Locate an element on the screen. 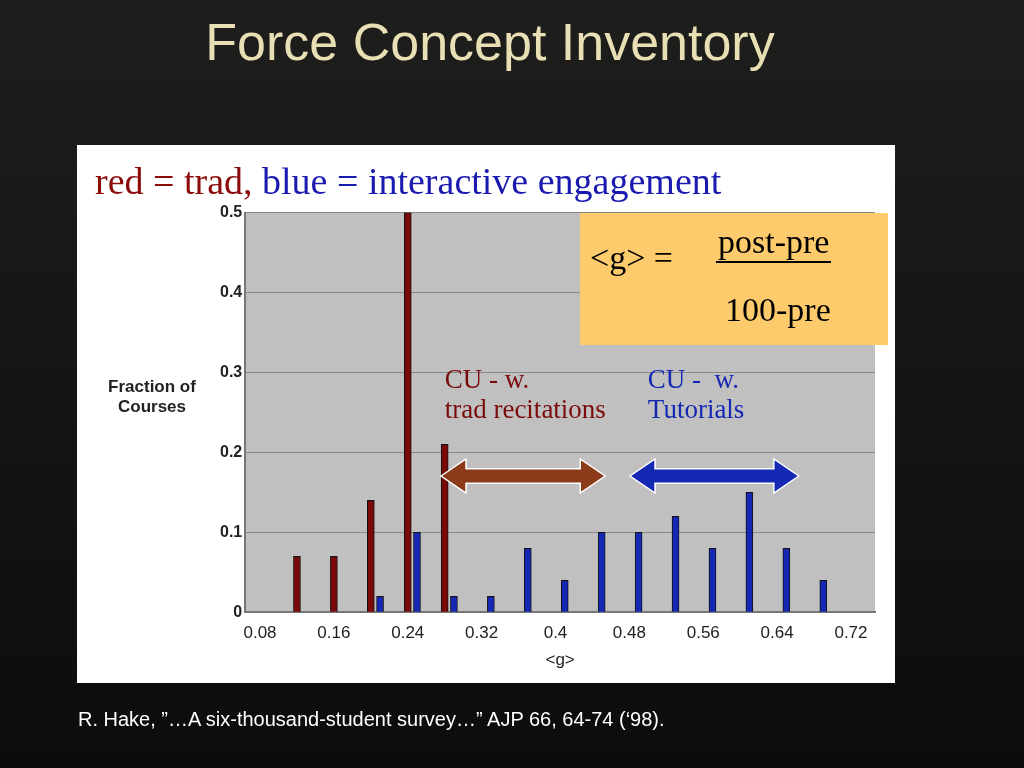  text: R. Hake, ”…A six-thousand-student survey…” AJP 66, 64-74 (‘98). is located at coordinates (371, 719).